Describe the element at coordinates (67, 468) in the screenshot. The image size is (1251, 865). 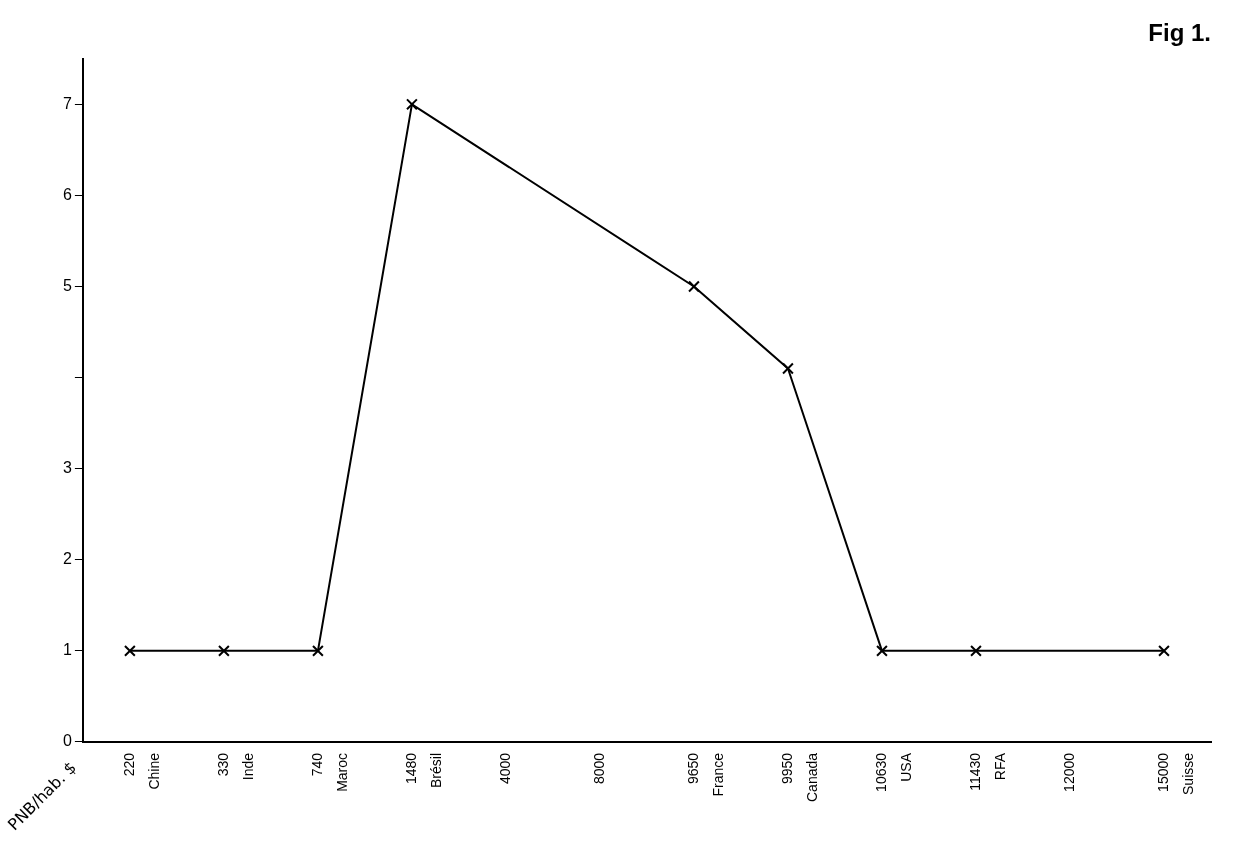
I see `y-tick-label: 3` at that location.